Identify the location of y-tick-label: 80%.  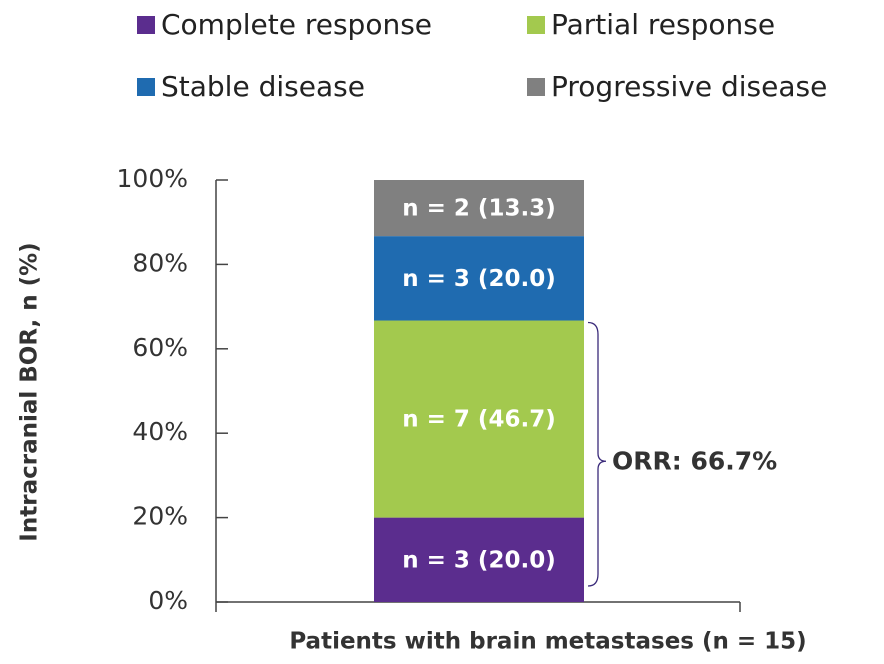
(160, 262).